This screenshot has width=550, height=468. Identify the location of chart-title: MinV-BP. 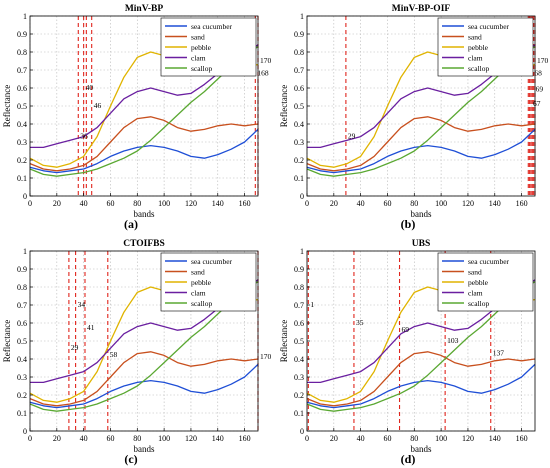
(144, 9).